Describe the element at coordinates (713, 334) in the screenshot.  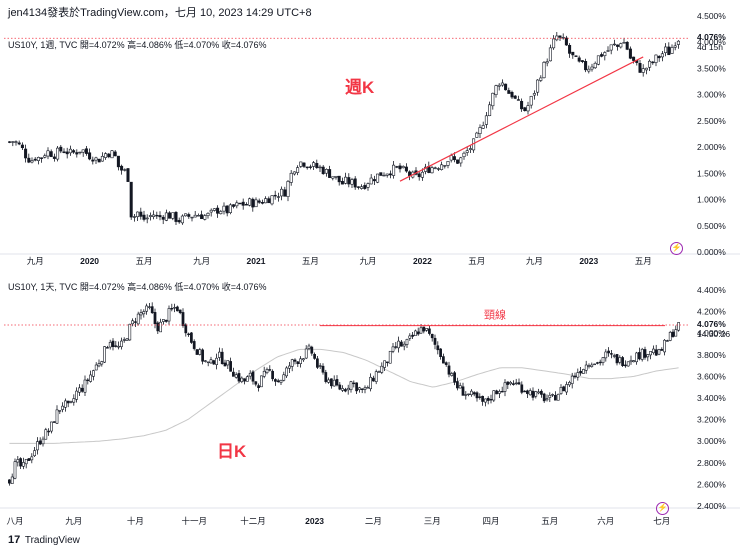
I see `bar-countdown-label: 14:30:26` at that location.